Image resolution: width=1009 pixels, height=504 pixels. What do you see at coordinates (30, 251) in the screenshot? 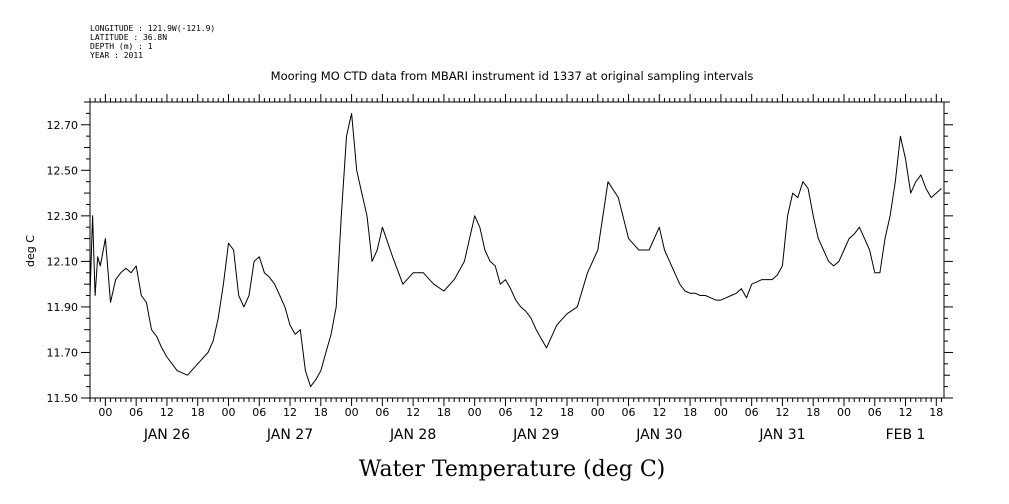
I see `y-axis-label: deg C` at bounding box center [30, 251].